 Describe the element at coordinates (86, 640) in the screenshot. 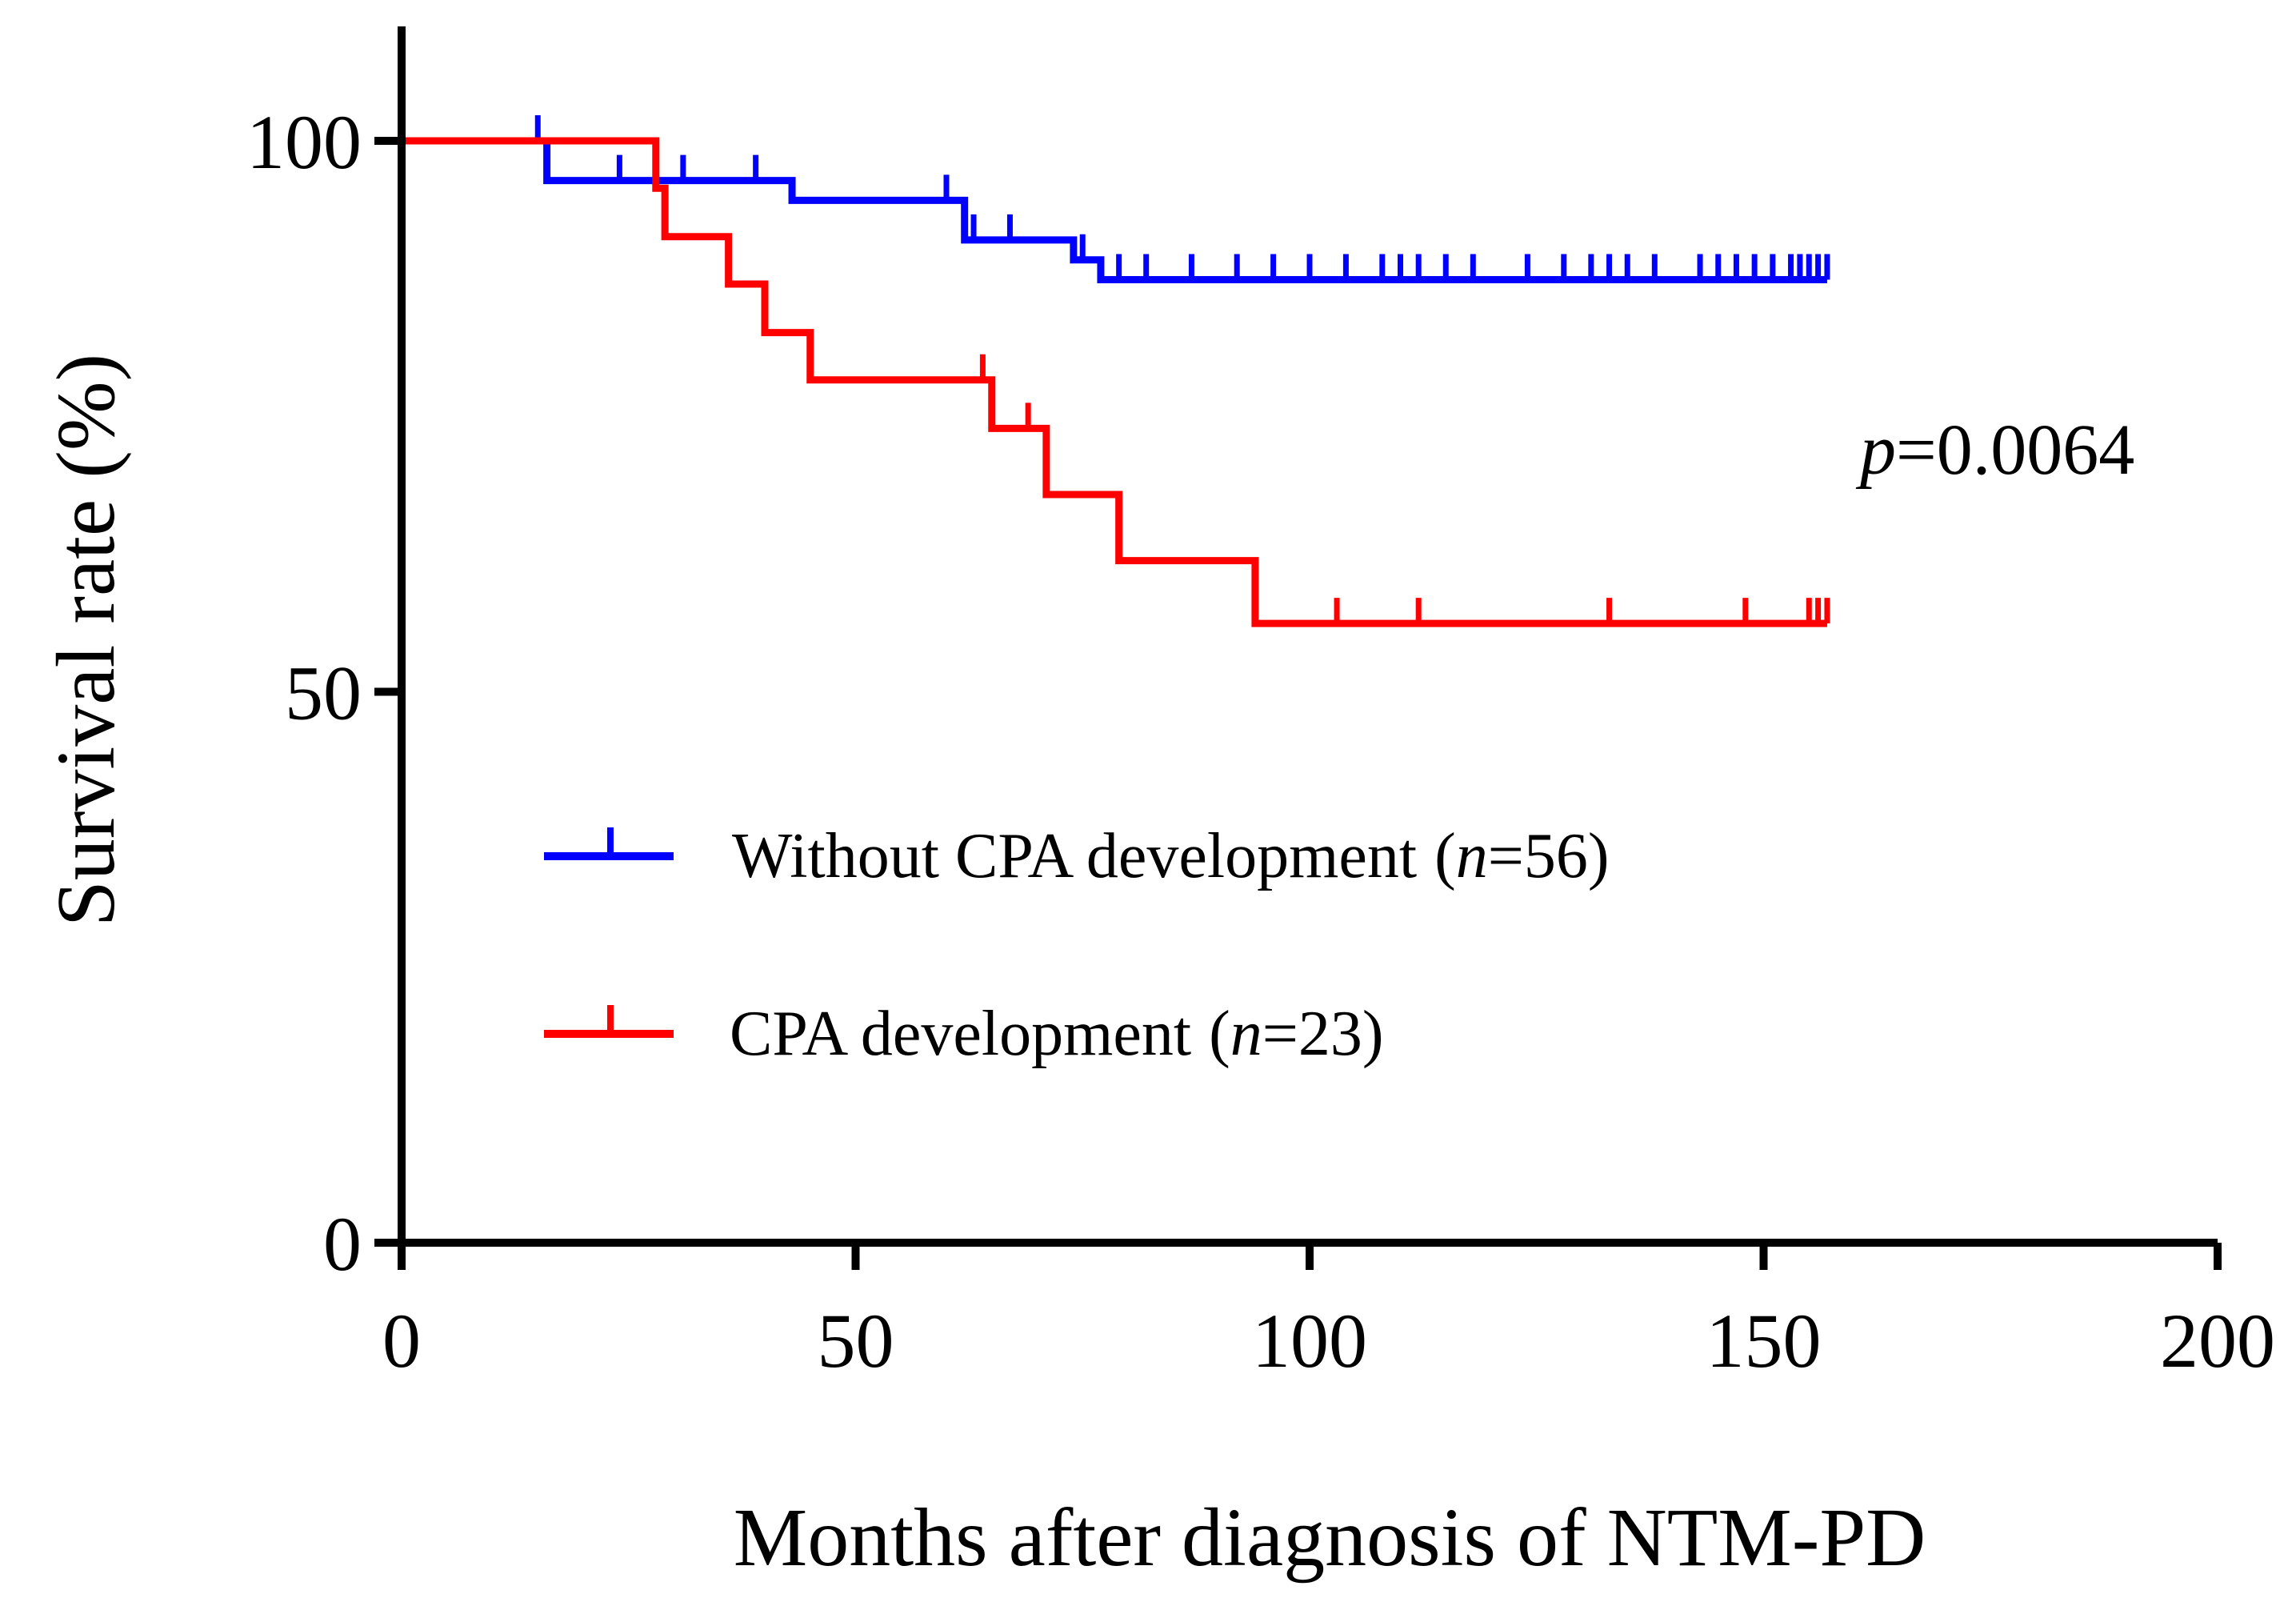

I see `y-axis-title: Survival rate (%)` at that location.